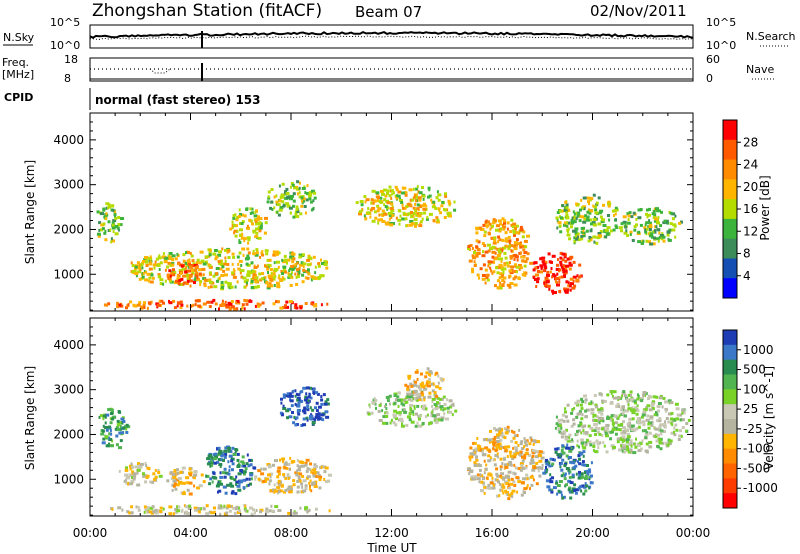 This screenshot has height=554, width=800. What do you see at coordinates (391, 547) in the screenshot?
I see `time-x-label: Time UT` at bounding box center [391, 547].